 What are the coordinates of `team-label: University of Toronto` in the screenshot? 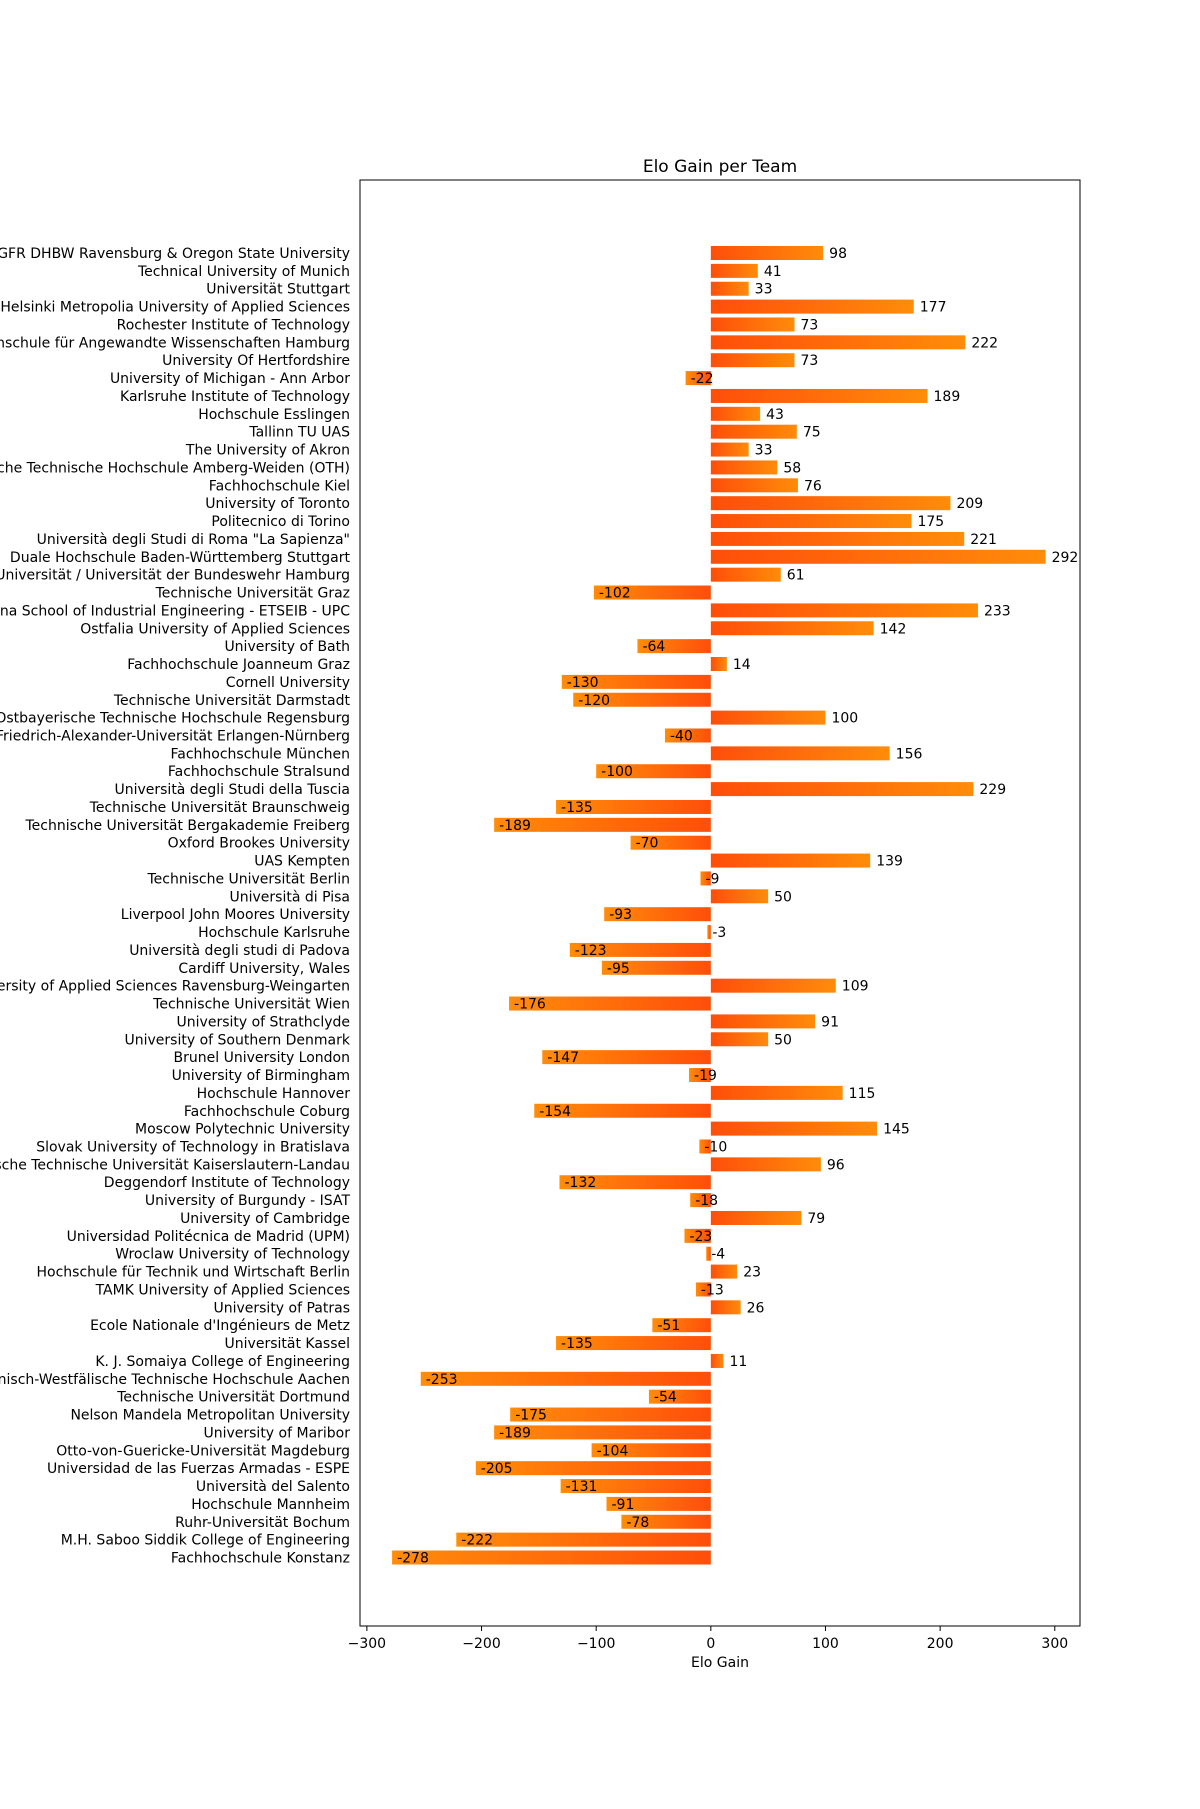 It's located at (277, 504).